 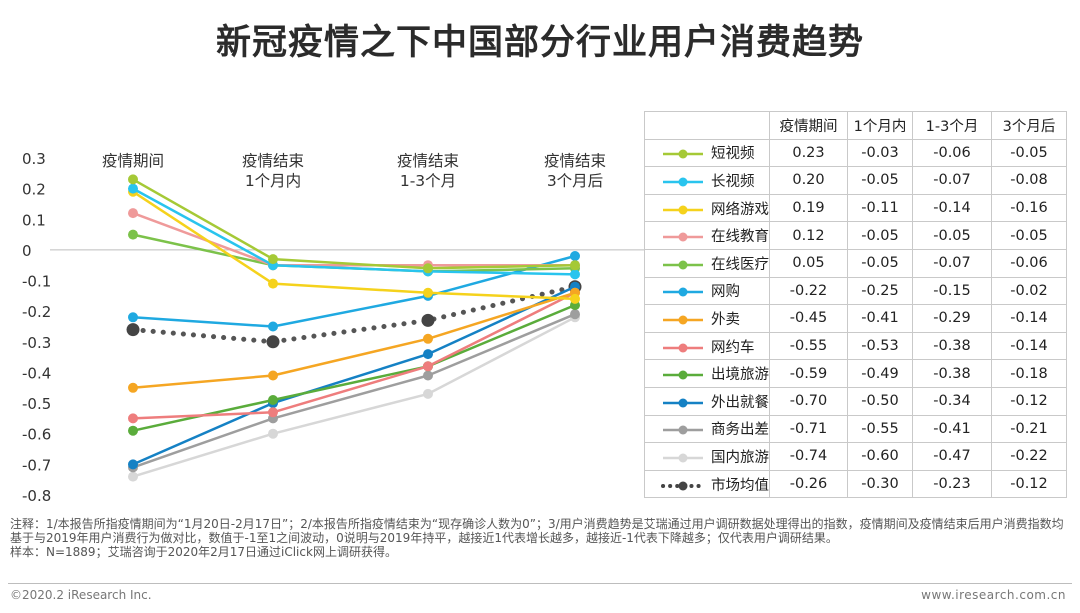 What do you see at coordinates (133, 161) in the screenshot?
I see `x-category-label: 疫情期间` at bounding box center [133, 161].